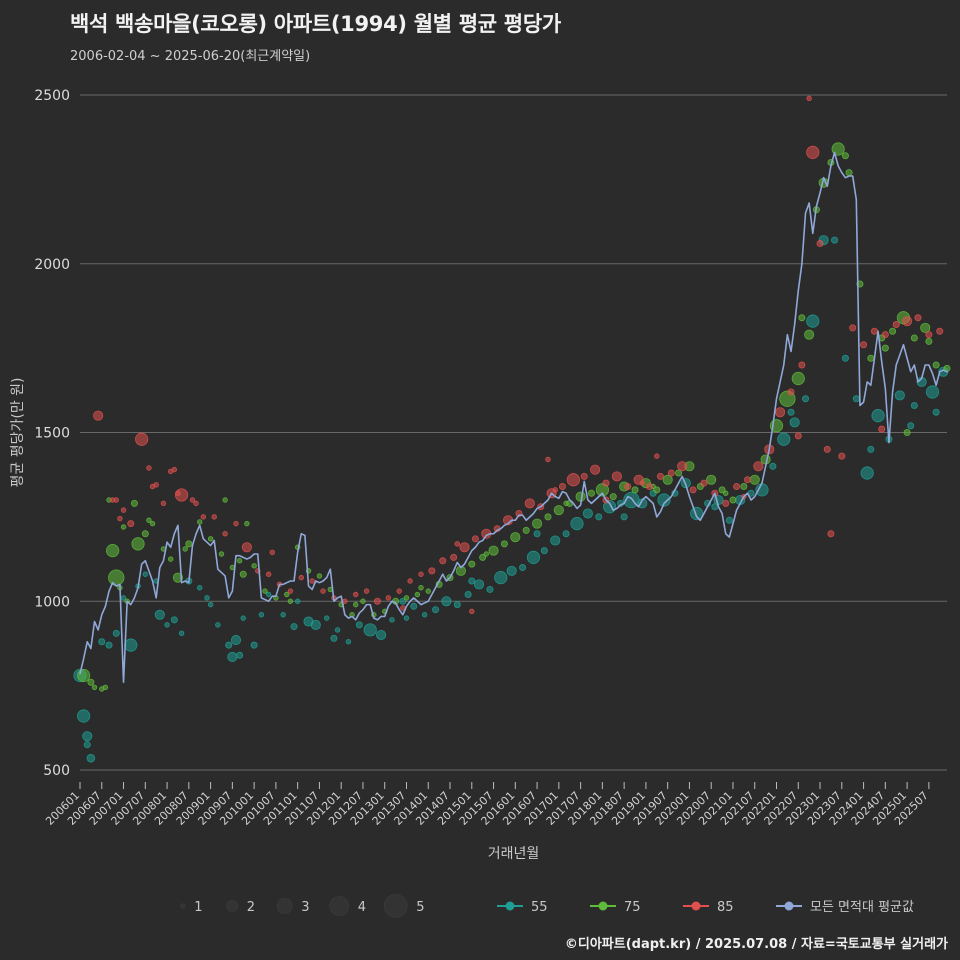  Describe the element at coordinates (862, 907) in the screenshot. I see `legend-series-label: 모든 면적대 평균값` at that location.